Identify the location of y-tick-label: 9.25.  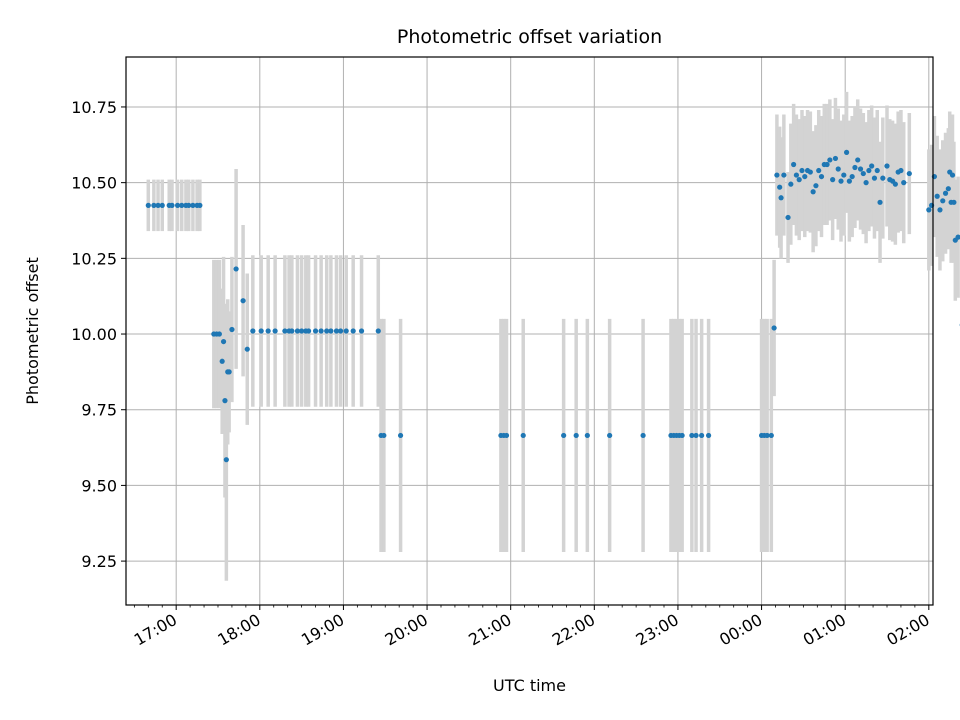
(99, 561).